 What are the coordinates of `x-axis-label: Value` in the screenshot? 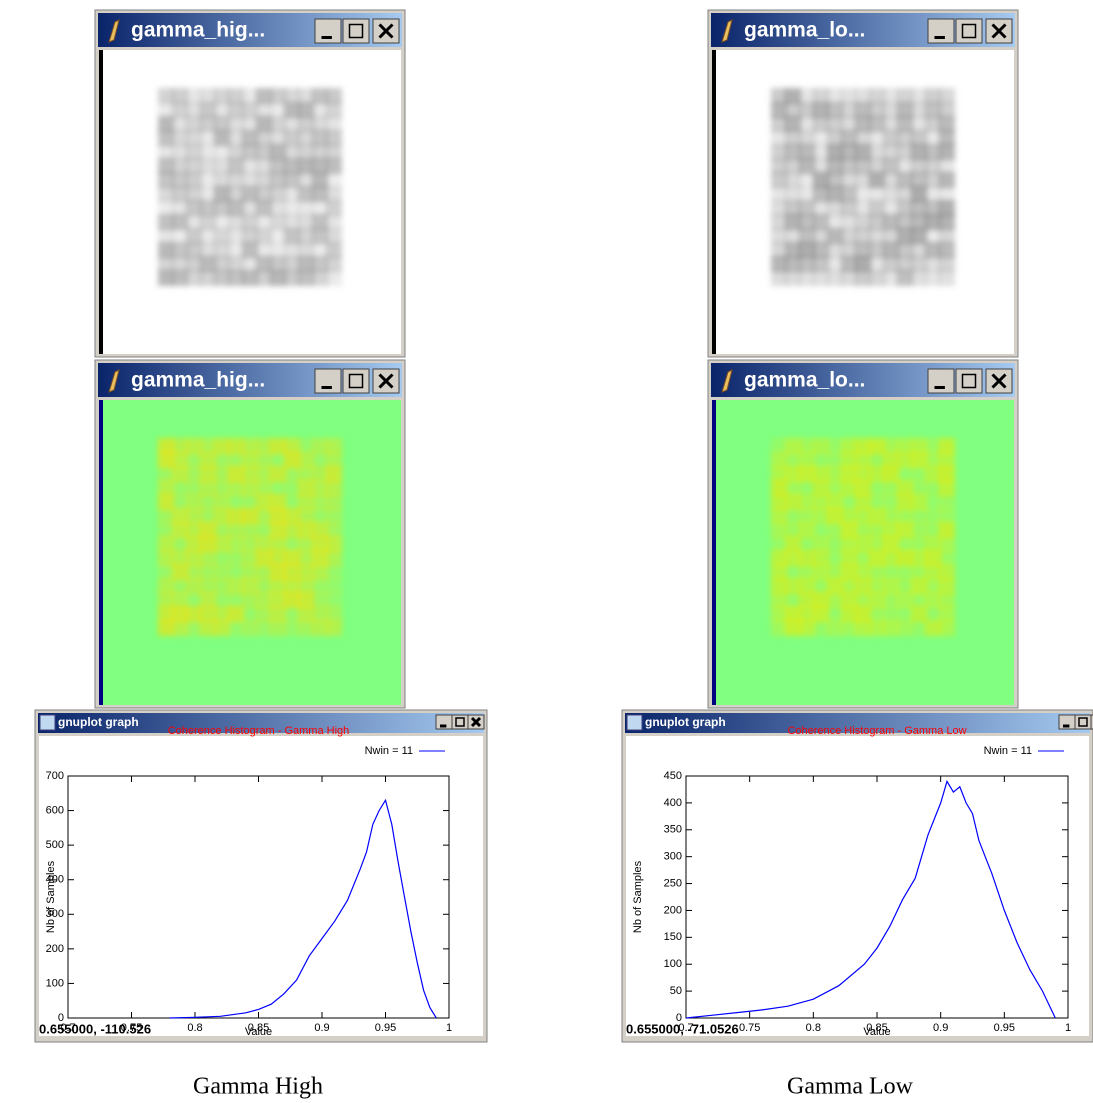 It's located at (258, 1032).